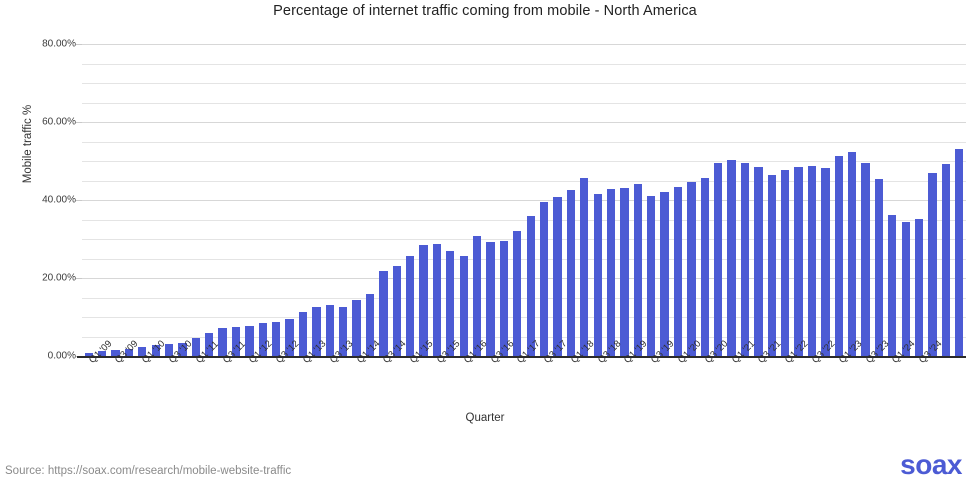  Describe the element at coordinates (931, 464) in the screenshot. I see `soax-logo: soax` at that location.